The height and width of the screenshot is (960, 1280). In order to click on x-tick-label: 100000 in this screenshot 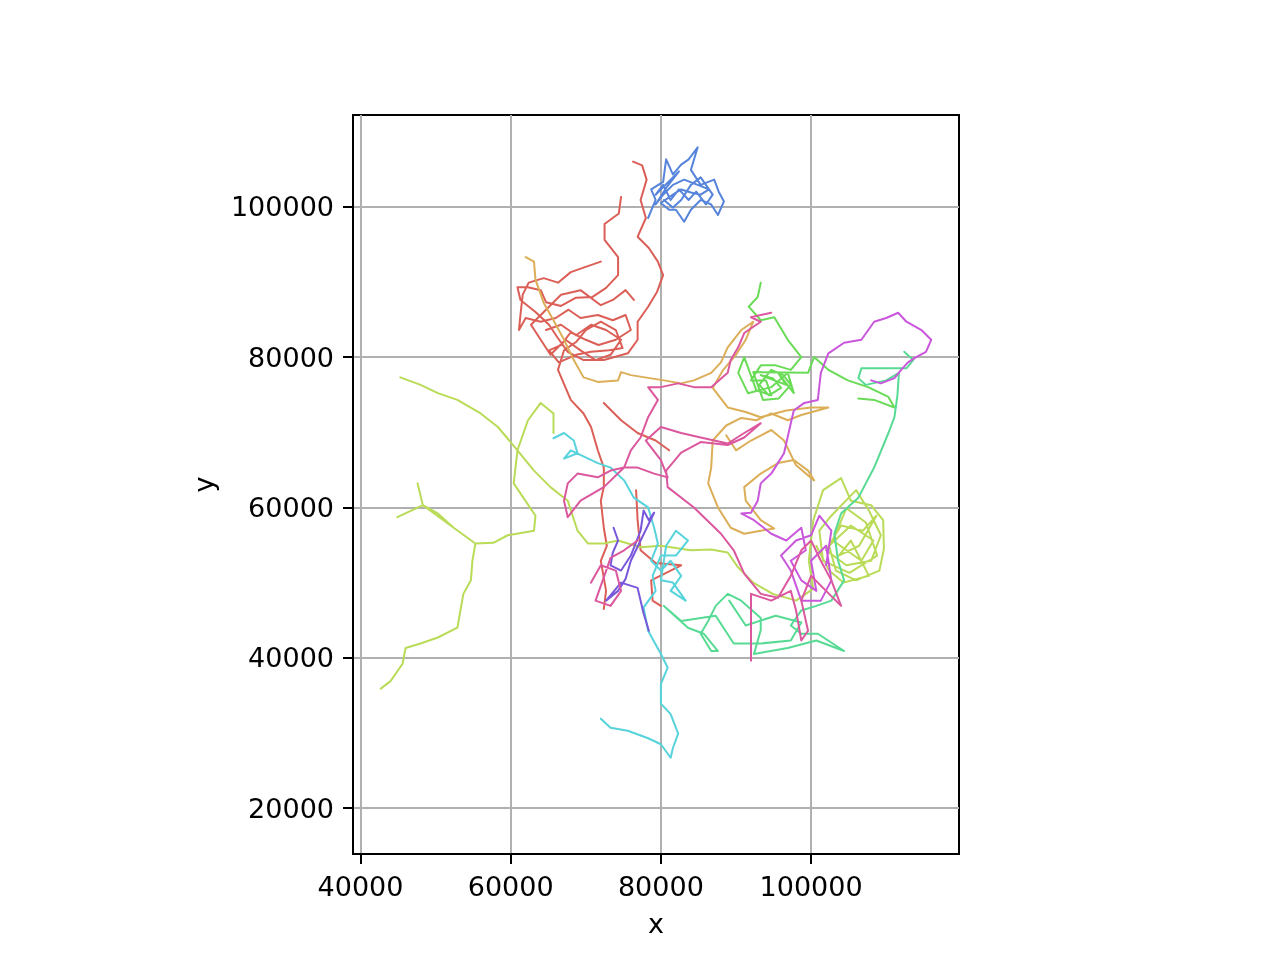, I will do `click(811, 886)`.